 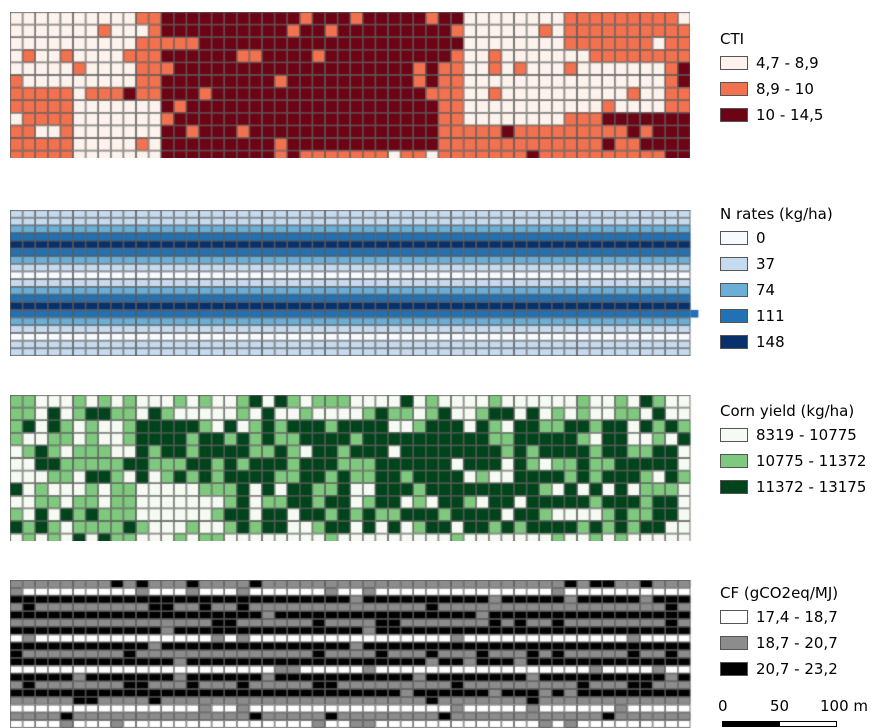 What do you see at coordinates (779, 593) in the screenshot?
I see `legend-title: CF (gCO2eq/MJ)` at bounding box center [779, 593].